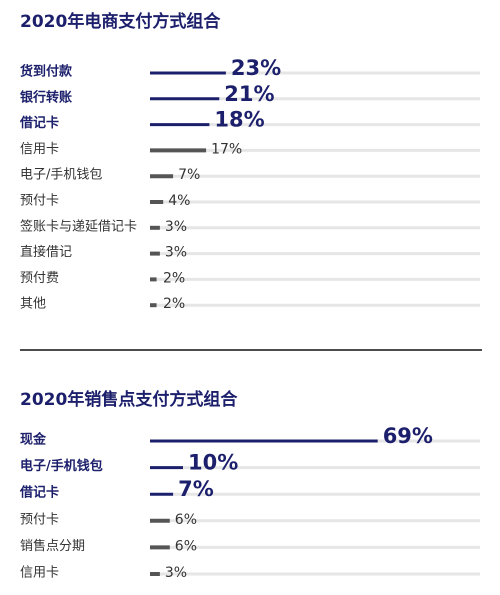  Describe the element at coordinates (256, 68) in the screenshot. I see `value-label: 23%` at that location.